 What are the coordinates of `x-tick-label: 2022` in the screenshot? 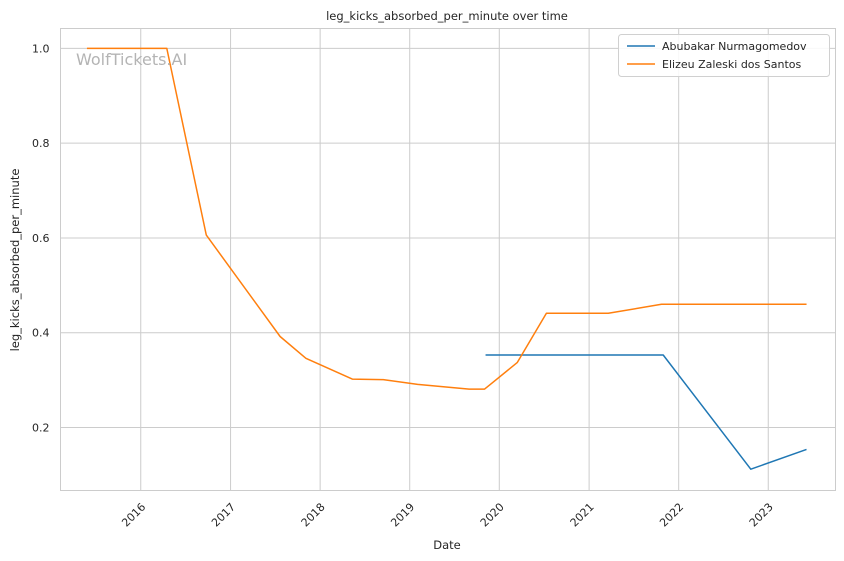 It's located at (671, 515).